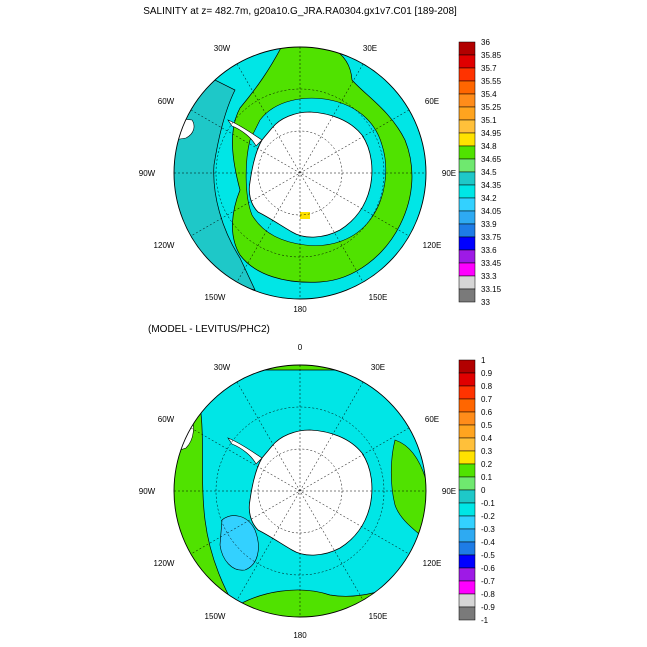 This screenshot has height=647, width=647. What do you see at coordinates (449, 173) in the screenshot?
I see `panel1-label-90e: 90E` at bounding box center [449, 173].